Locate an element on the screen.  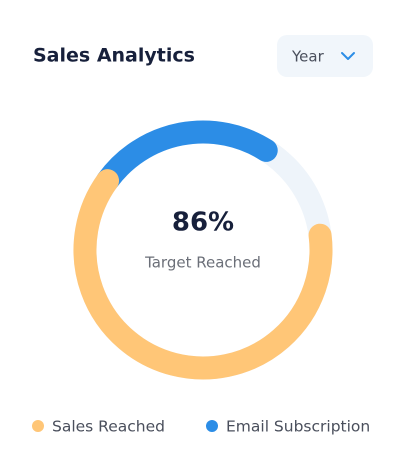
dropdown-label: Year is located at coordinates (308, 57).